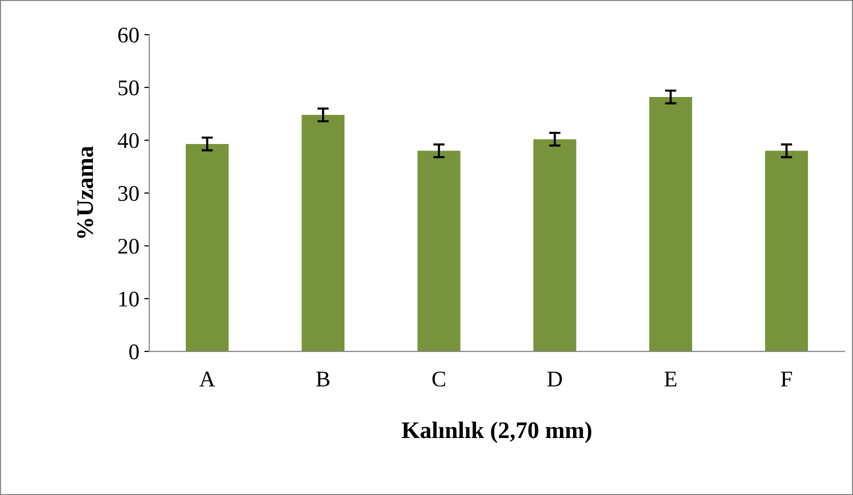  I want to click on y-tick-label: 40, so click(128, 140).